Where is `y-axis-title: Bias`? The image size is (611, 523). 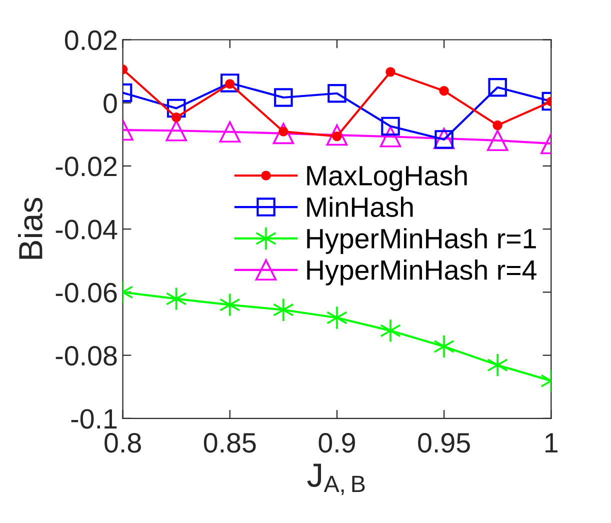
y-axis-title: Bias is located at coordinates (30, 228).